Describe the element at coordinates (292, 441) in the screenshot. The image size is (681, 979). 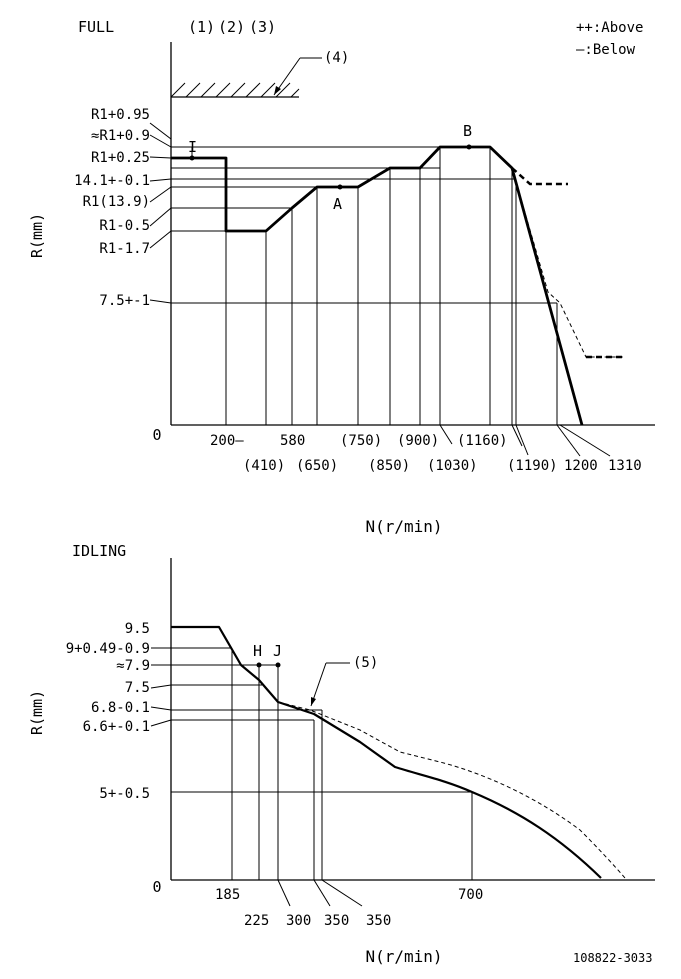
I see `full-x-label-580: 580` at that location.